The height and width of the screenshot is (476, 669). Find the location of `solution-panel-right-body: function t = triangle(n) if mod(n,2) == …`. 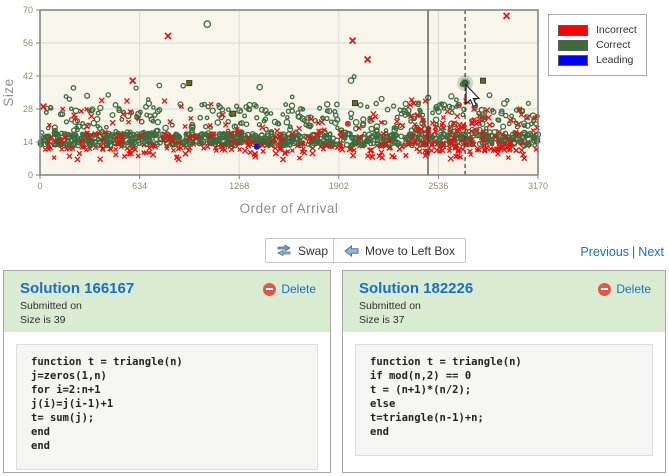

solution-panel-right-body: function t = triangle(n) if mod(n,2) == … is located at coordinates (504, 400).